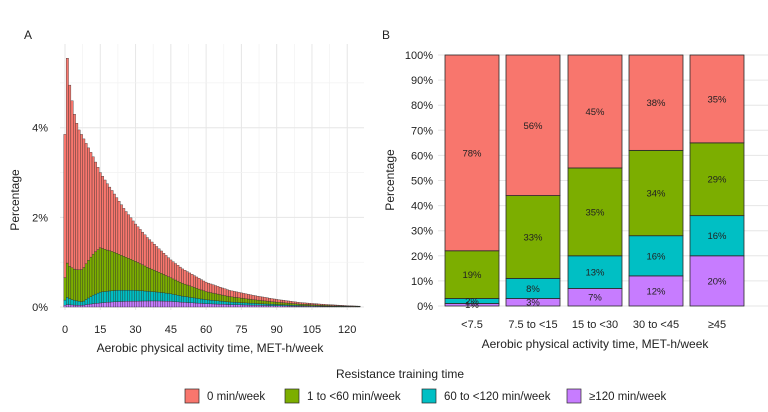 Image resolution: width=768 pixels, height=412 pixels. Describe the element at coordinates (425, 307) in the screenshot. I see `panel-b-y-tick: 0%` at that location.